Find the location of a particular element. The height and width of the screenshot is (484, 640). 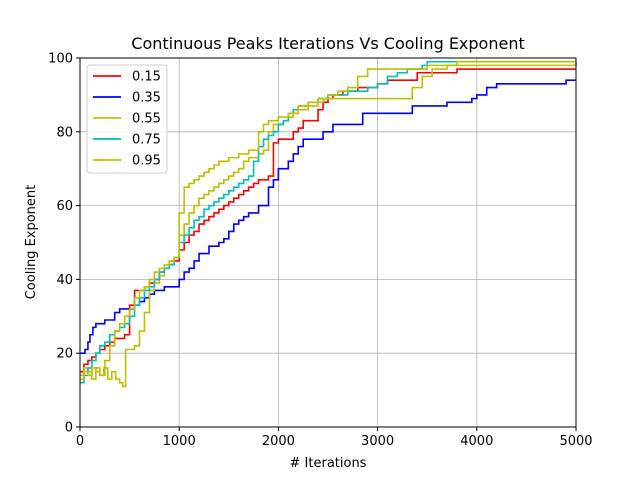

y-tick-label: 40 is located at coordinates (64, 280).